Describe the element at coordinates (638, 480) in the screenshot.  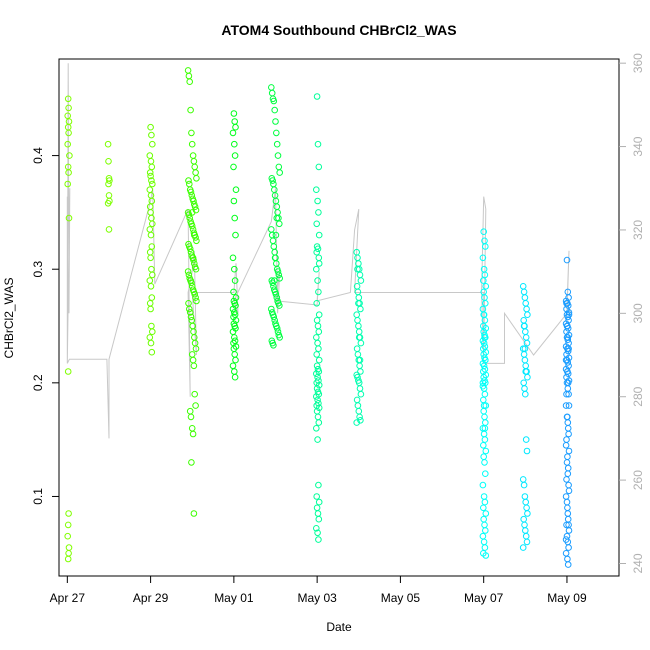
I see `y2-tick-label: 260` at that location.